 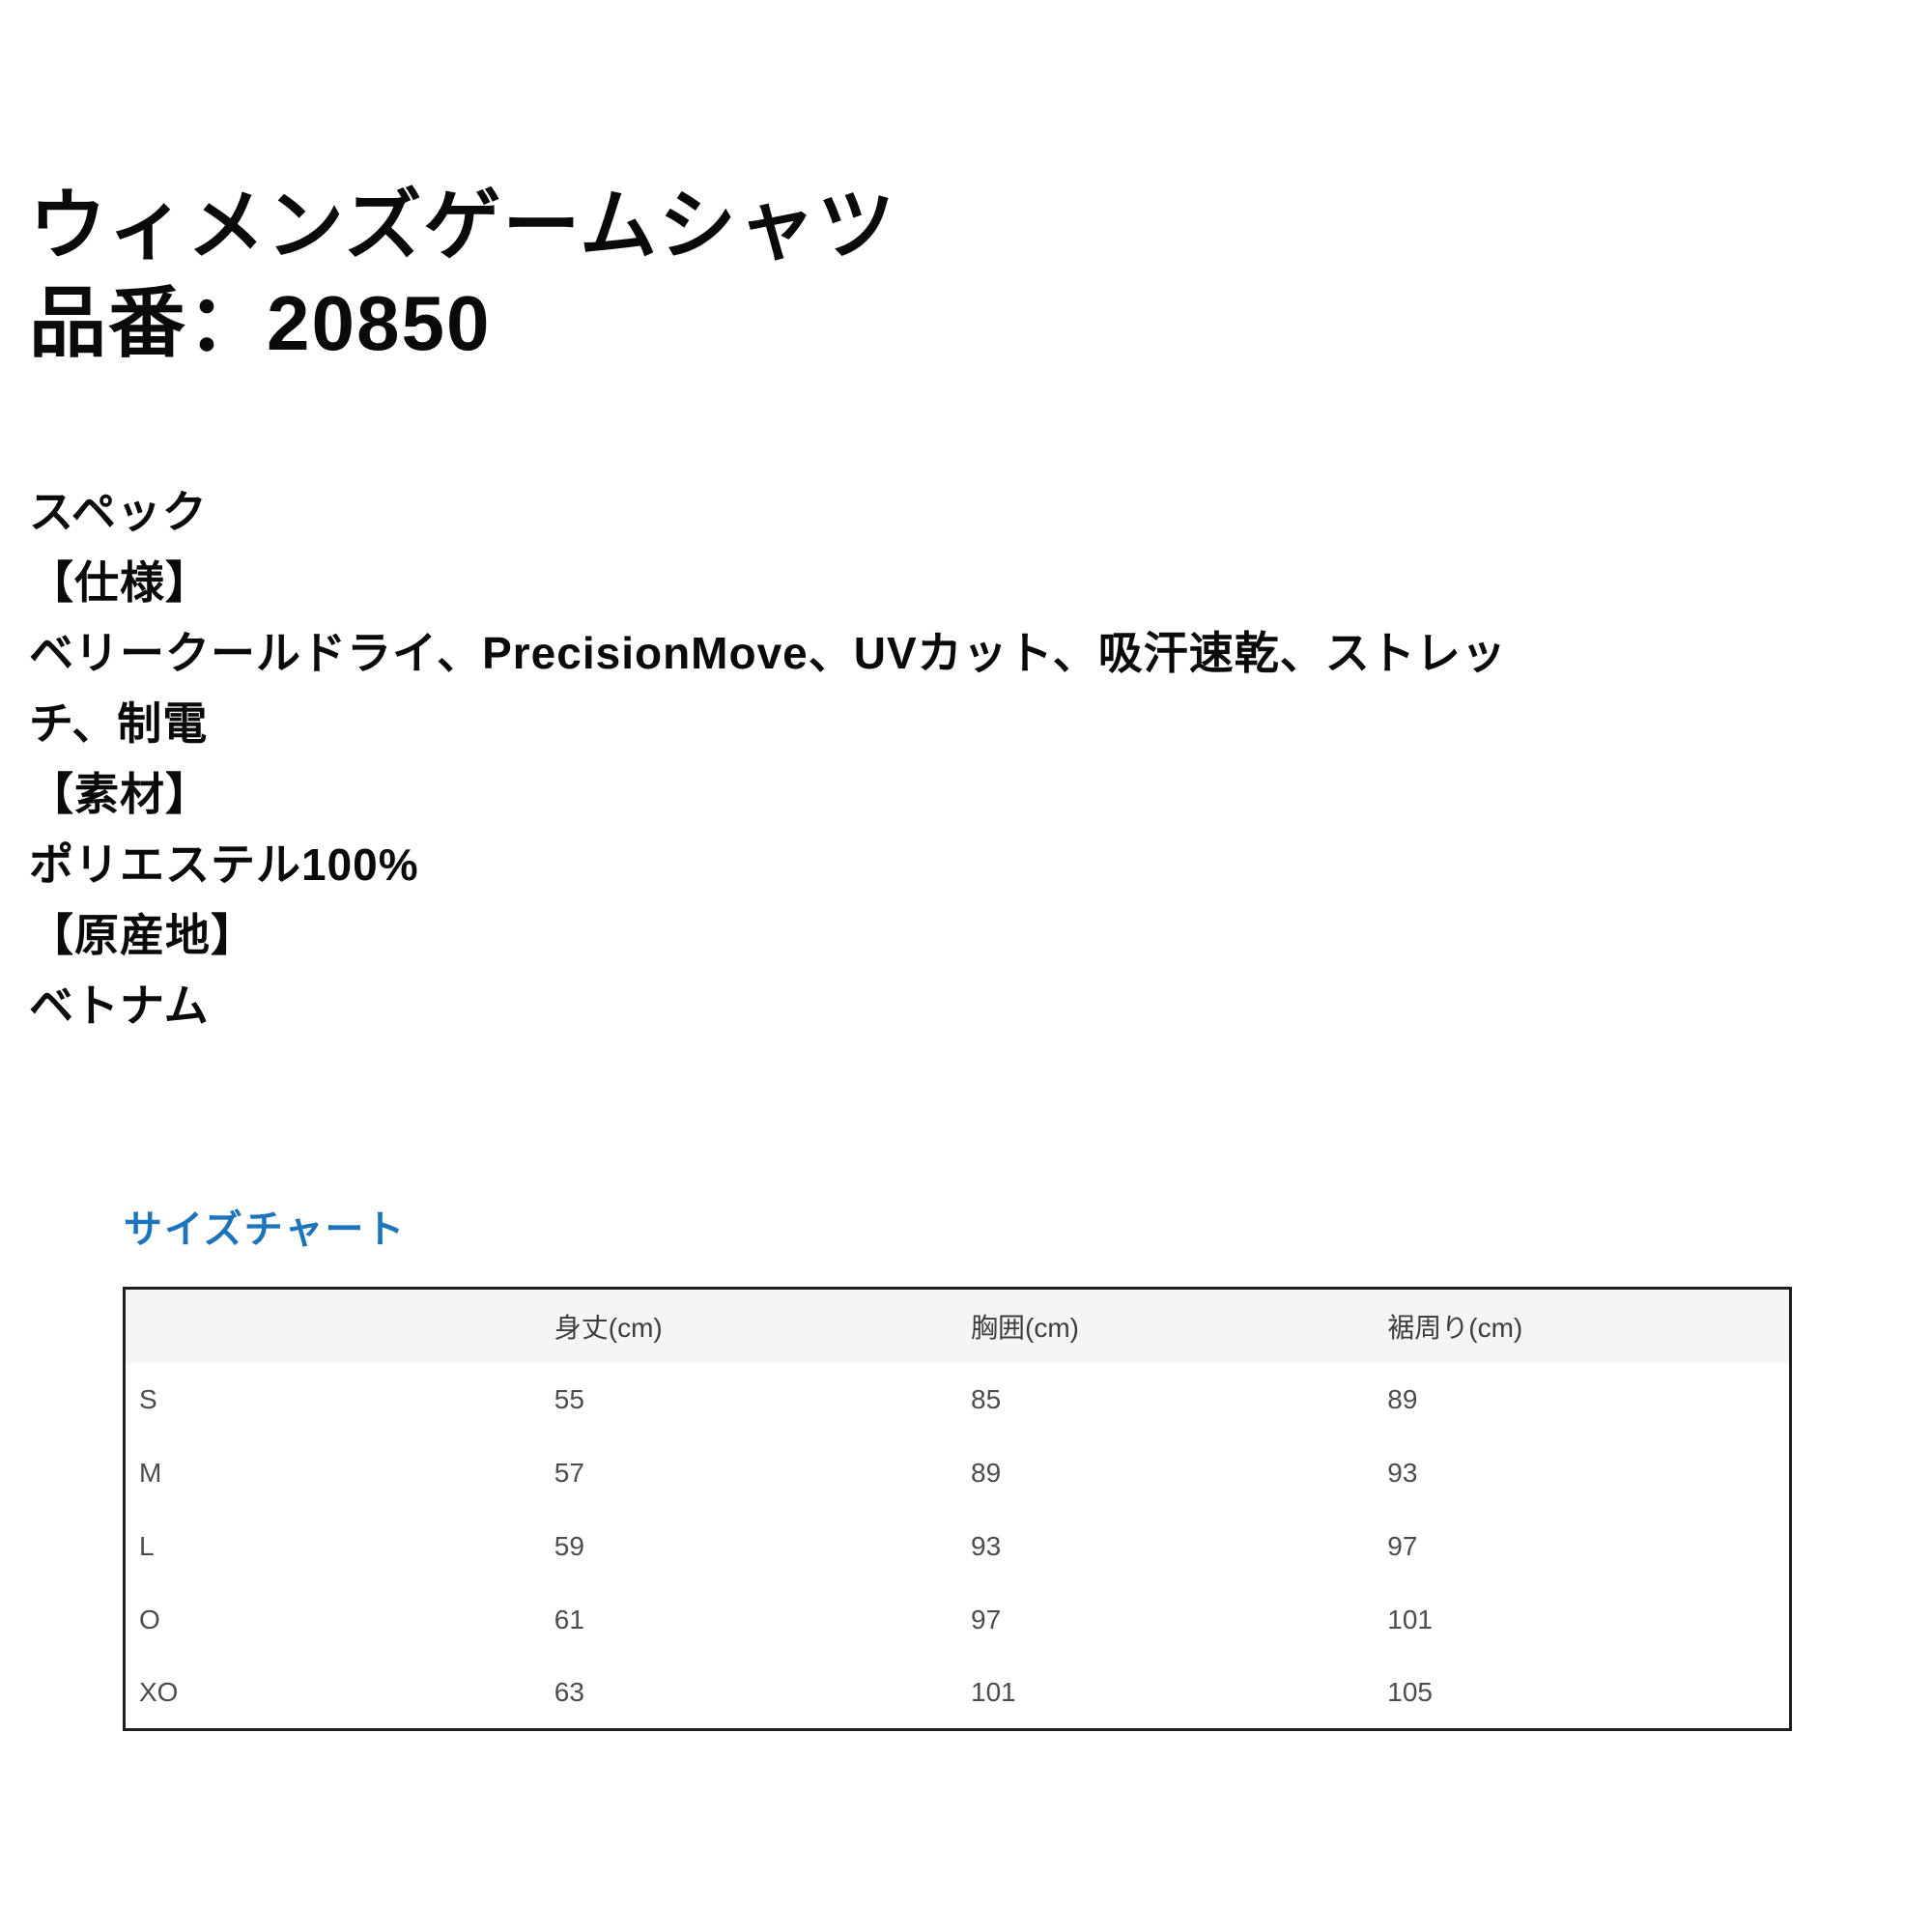 I want to click on table-row: L 59 93 97, so click(x=957, y=1546).